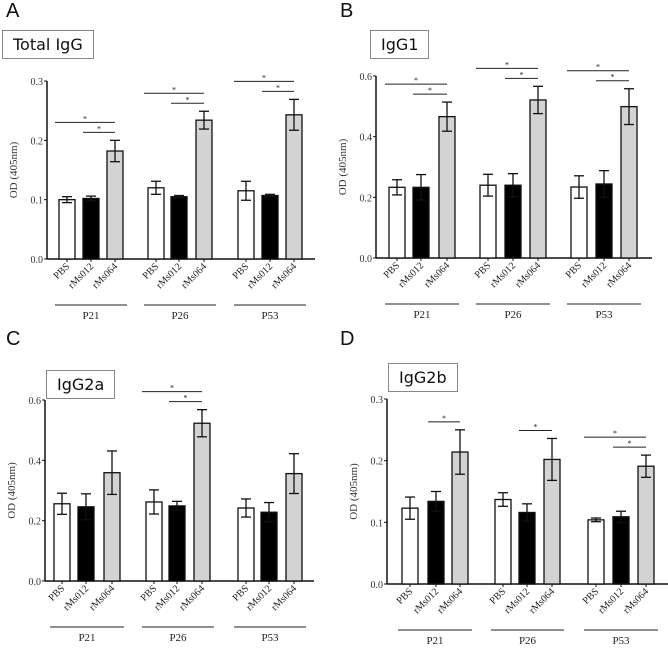 The width and height of the screenshot is (668, 655). What do you see at coordinates (400, 44) in the screenshot?
I see `chart-title: IgG1` at bounding box center [400, 44].